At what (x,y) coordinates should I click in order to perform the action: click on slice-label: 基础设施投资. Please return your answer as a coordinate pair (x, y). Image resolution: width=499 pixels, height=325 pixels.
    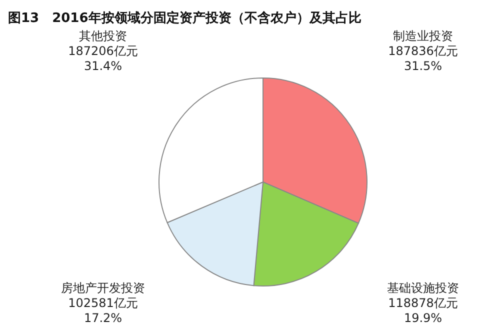
    Looking at the image, I should click on (423, 288).